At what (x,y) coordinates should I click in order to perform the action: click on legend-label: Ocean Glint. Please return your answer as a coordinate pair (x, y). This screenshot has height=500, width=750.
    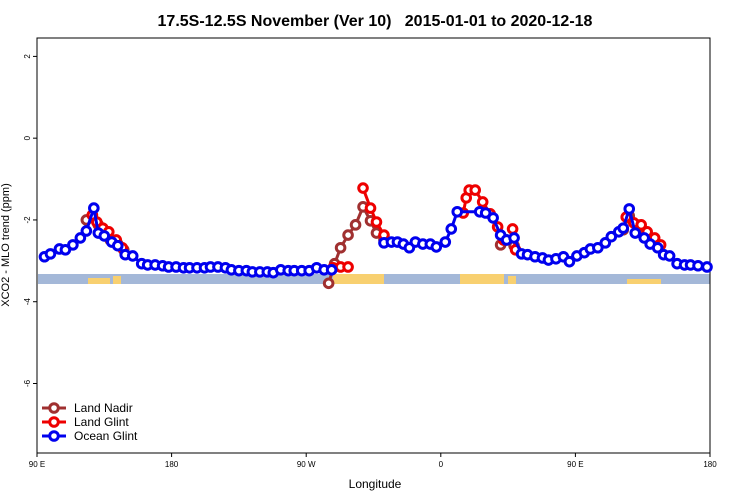
    Looking at the image, I should click on (106, 436).